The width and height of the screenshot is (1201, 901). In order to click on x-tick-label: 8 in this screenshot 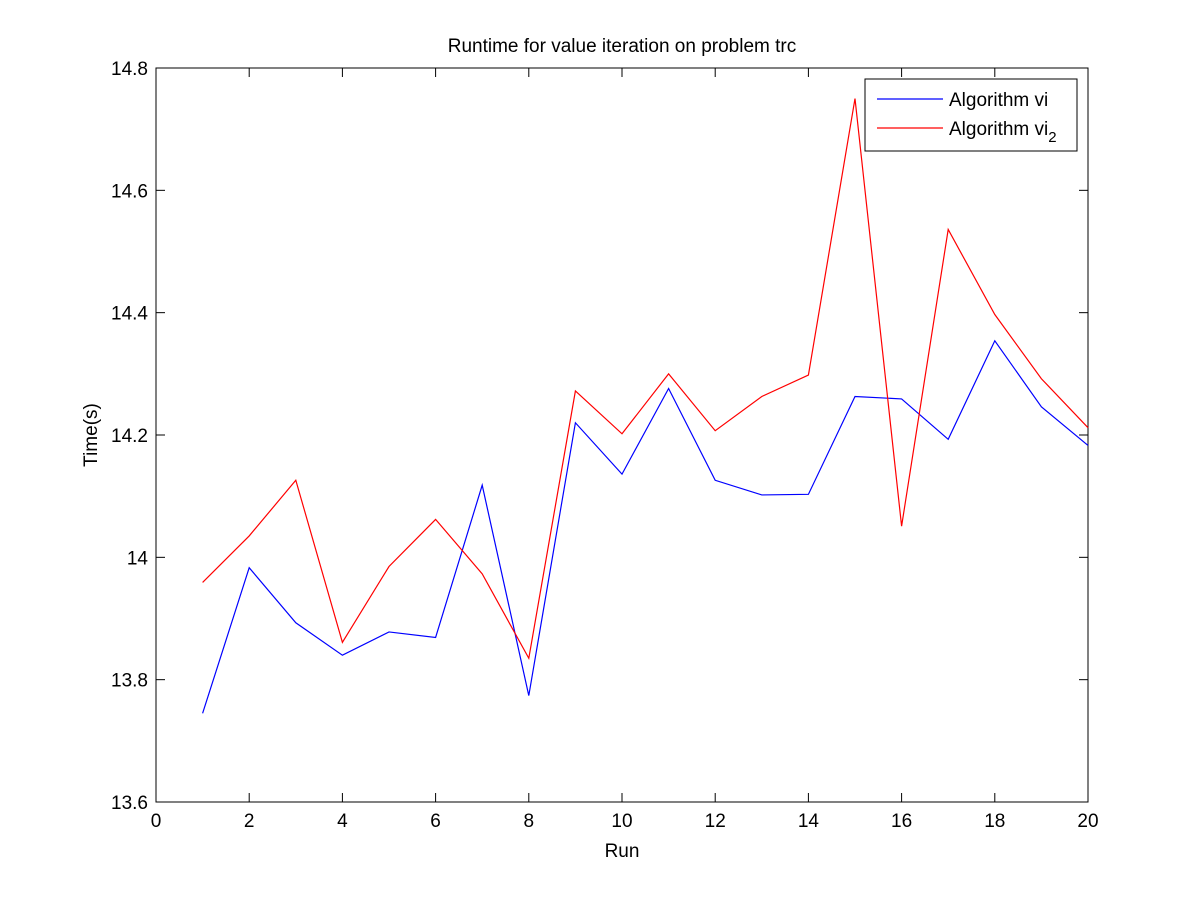, I will do `click(529, 821)`.